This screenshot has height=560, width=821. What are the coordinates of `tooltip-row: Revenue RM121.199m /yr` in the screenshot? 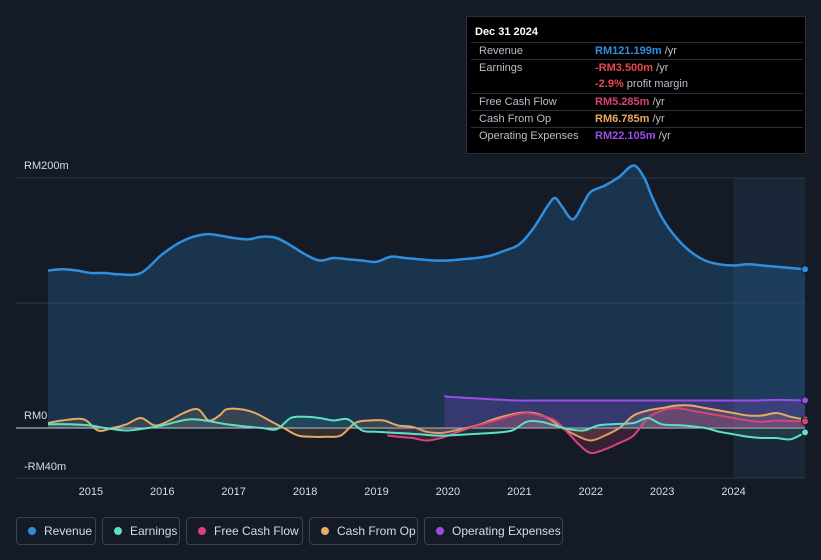 It's located at (637, 51).